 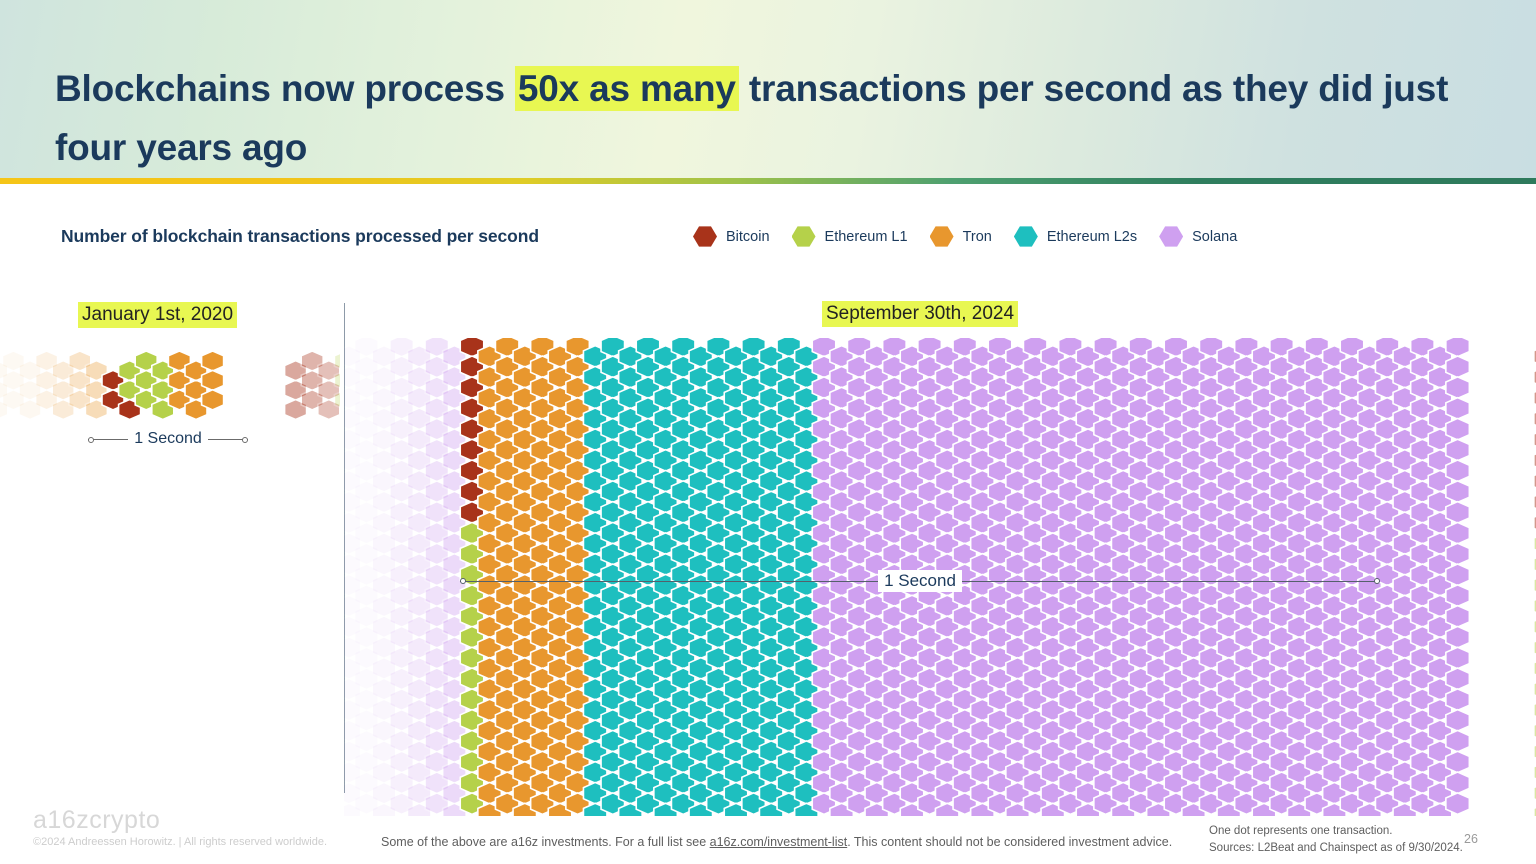 I want to click on date-label-2024: September 30th, 2024, so click(x=920, y=314).